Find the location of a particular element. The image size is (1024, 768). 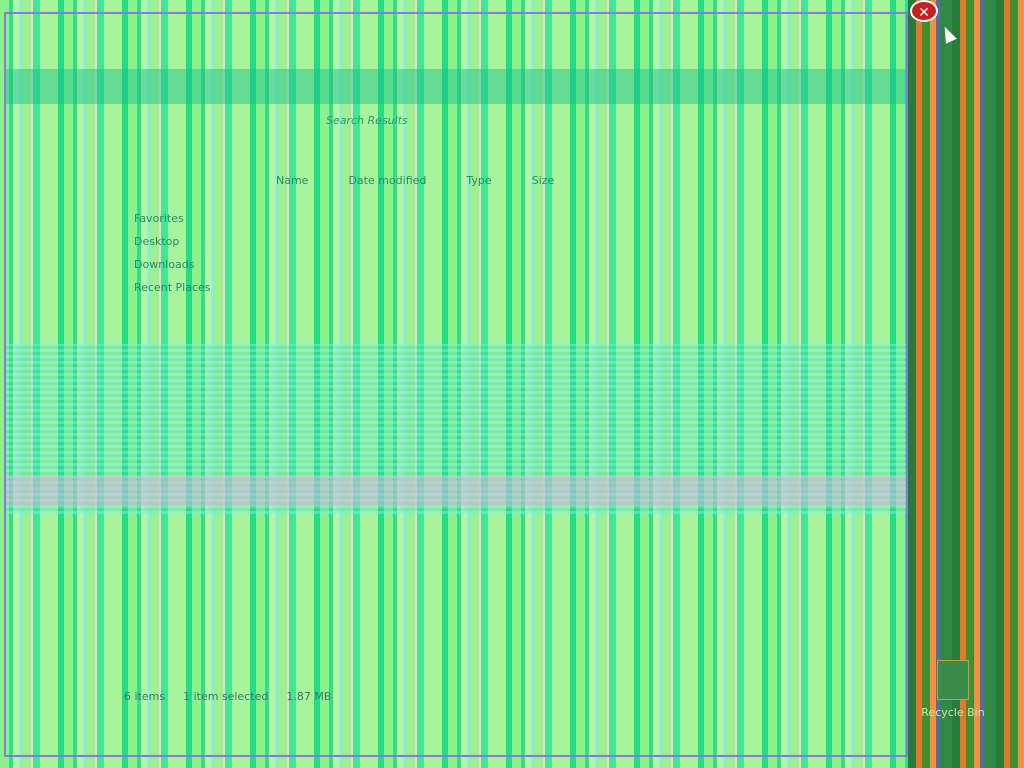

column-type: Type is located at coordinates (479, 180).